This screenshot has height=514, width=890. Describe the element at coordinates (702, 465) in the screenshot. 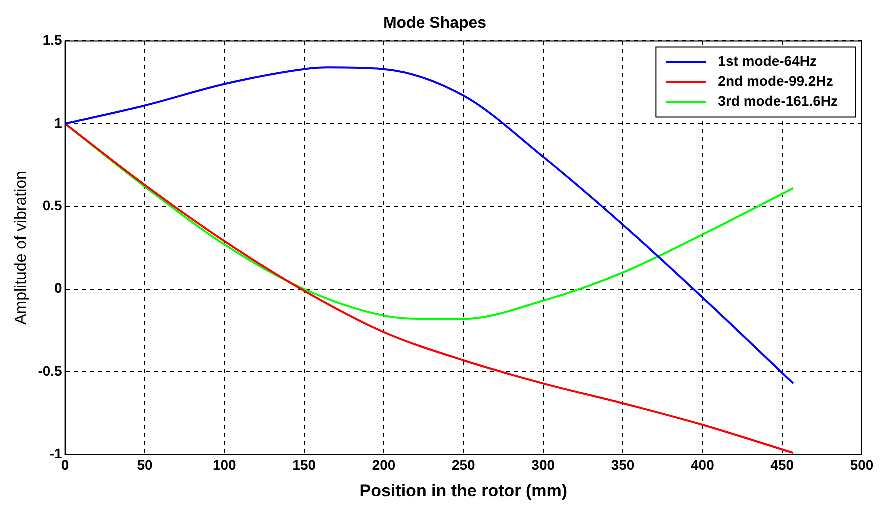

I see `x-tick-label: 400` at that location.